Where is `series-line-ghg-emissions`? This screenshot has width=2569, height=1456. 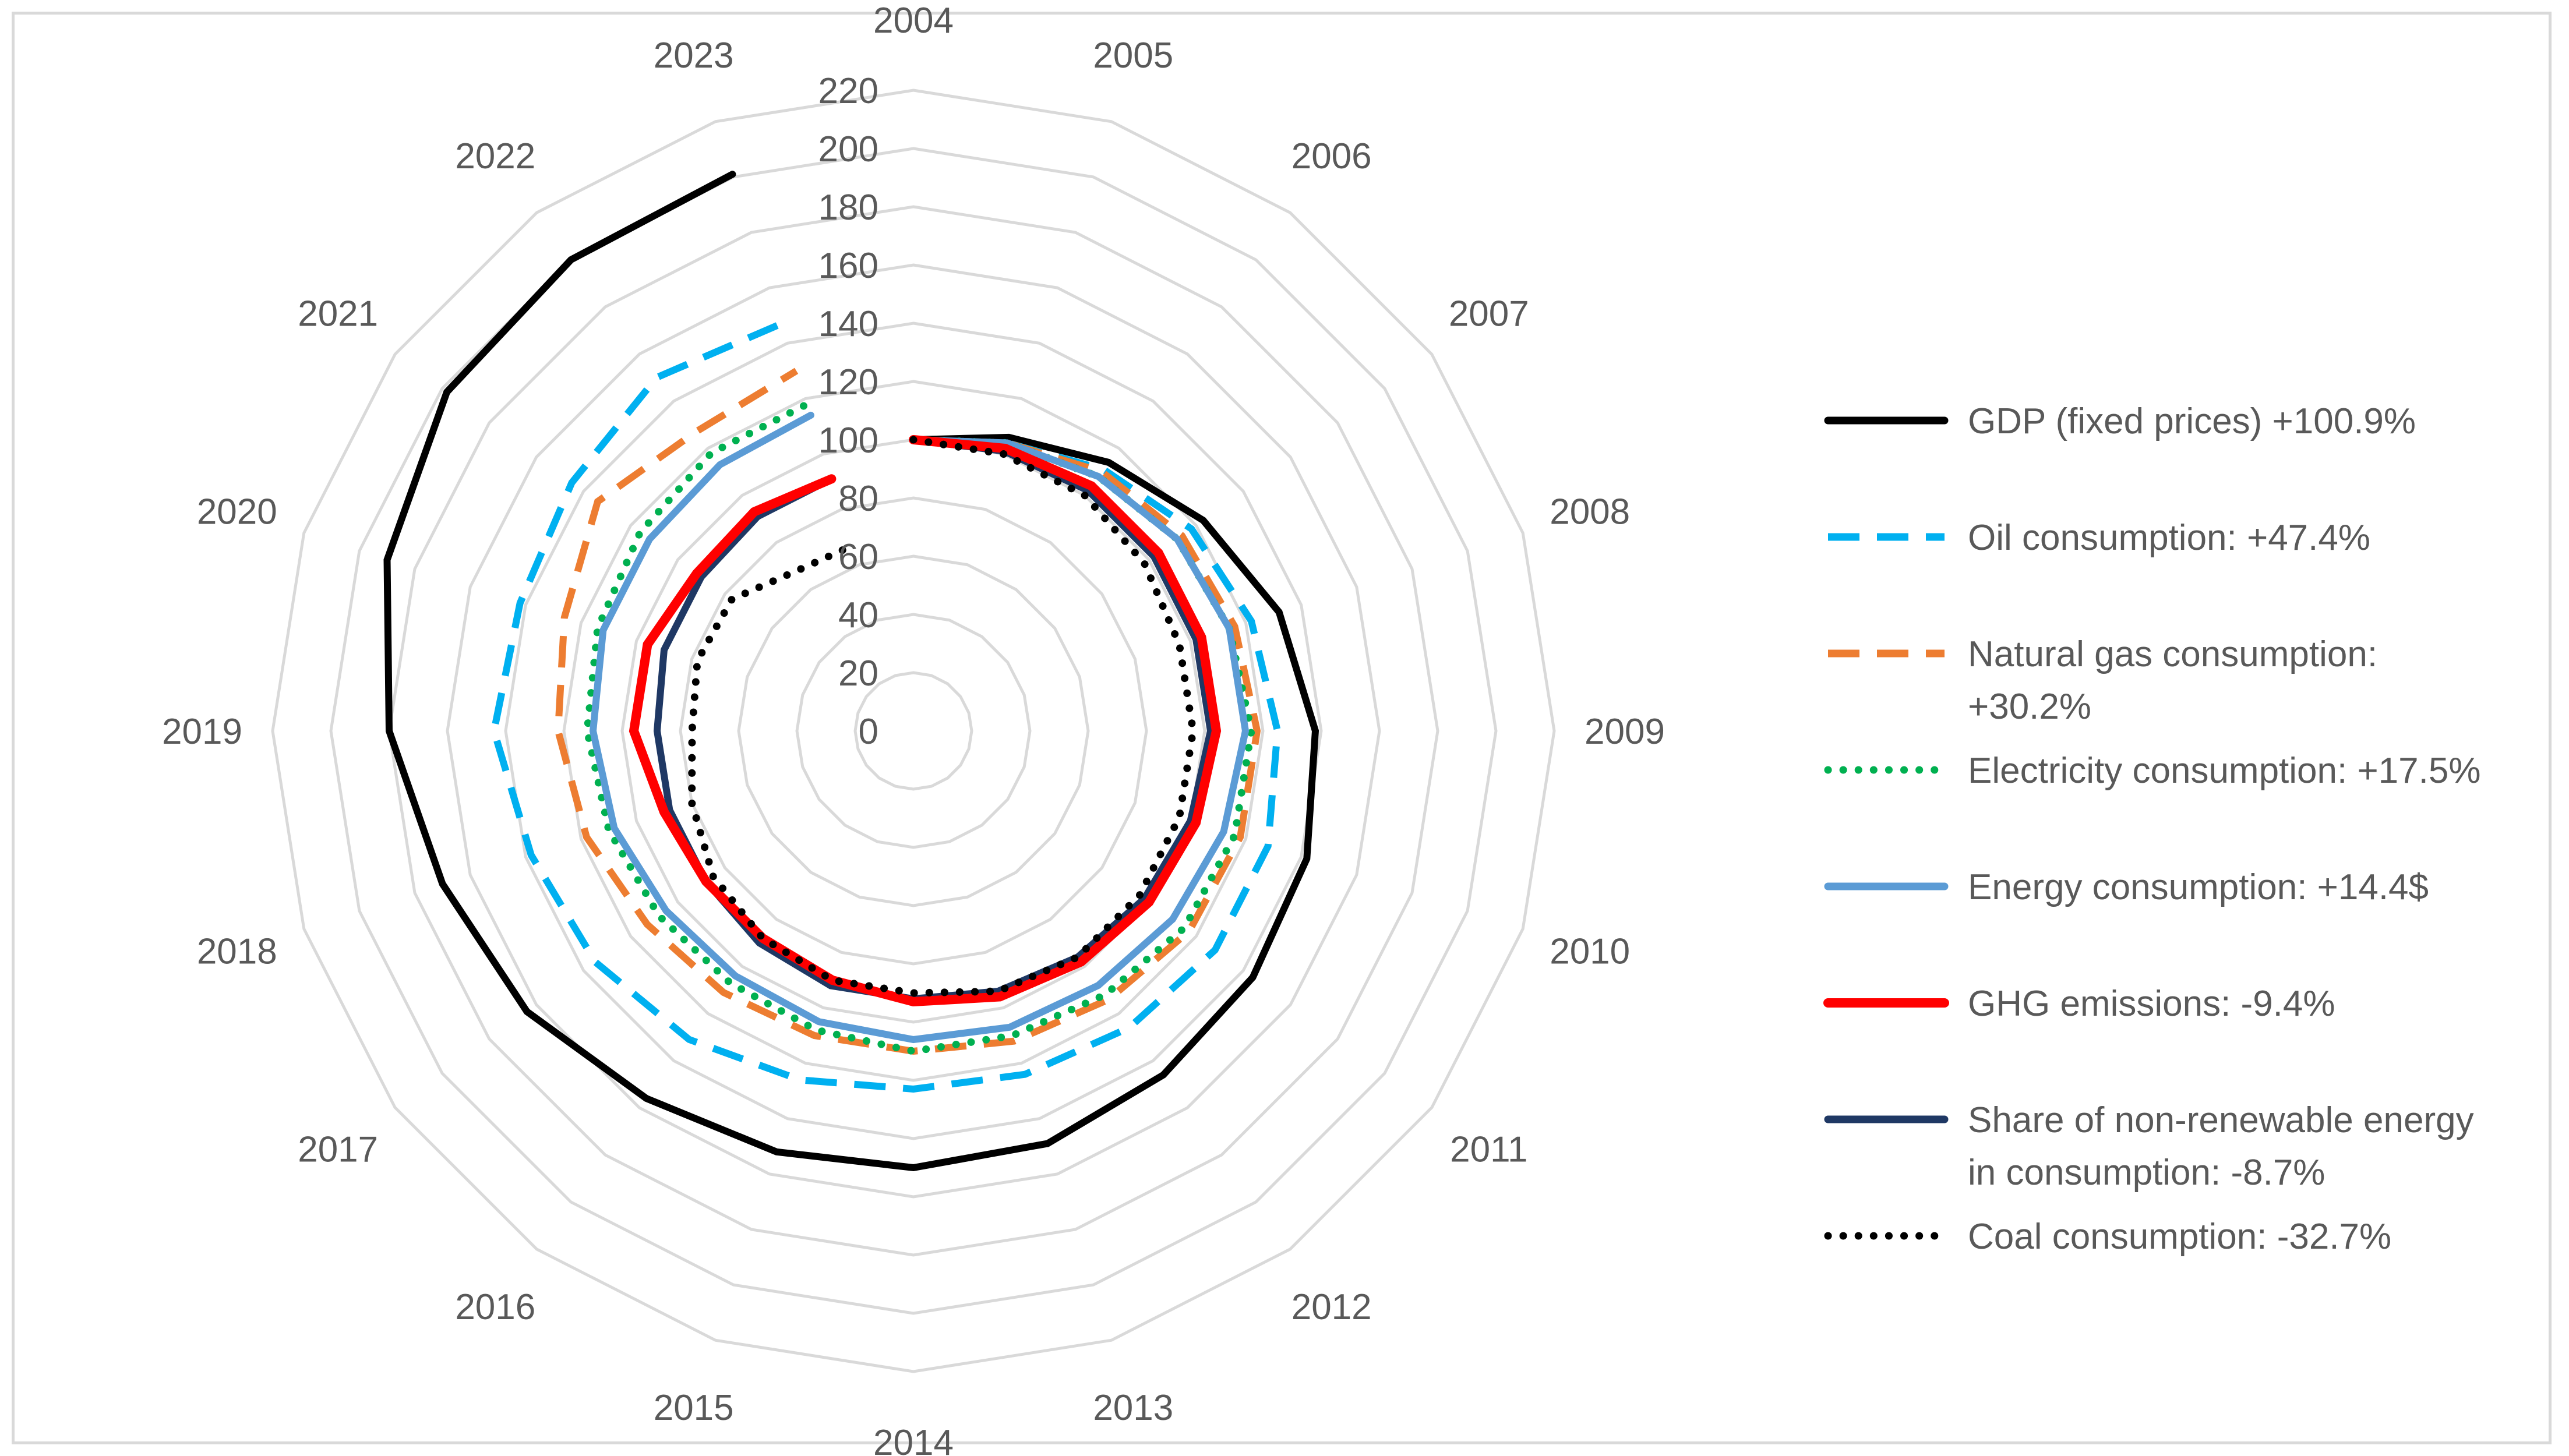 series-line-ghg-emissions is located at coordinates (926, 721).